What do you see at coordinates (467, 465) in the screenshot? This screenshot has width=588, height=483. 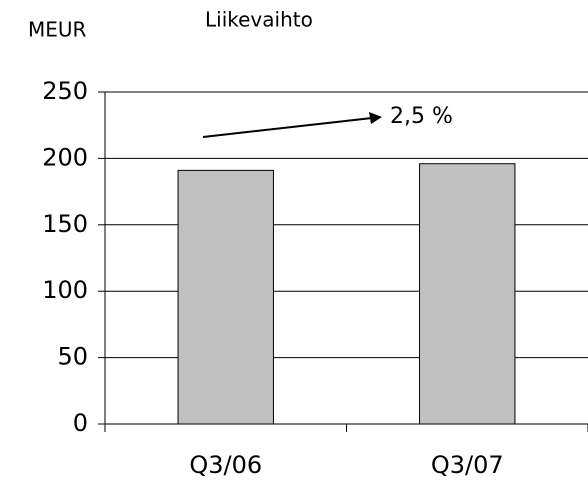 I see `x-tick-label: Q3/07` at bounding box center [467, 465].